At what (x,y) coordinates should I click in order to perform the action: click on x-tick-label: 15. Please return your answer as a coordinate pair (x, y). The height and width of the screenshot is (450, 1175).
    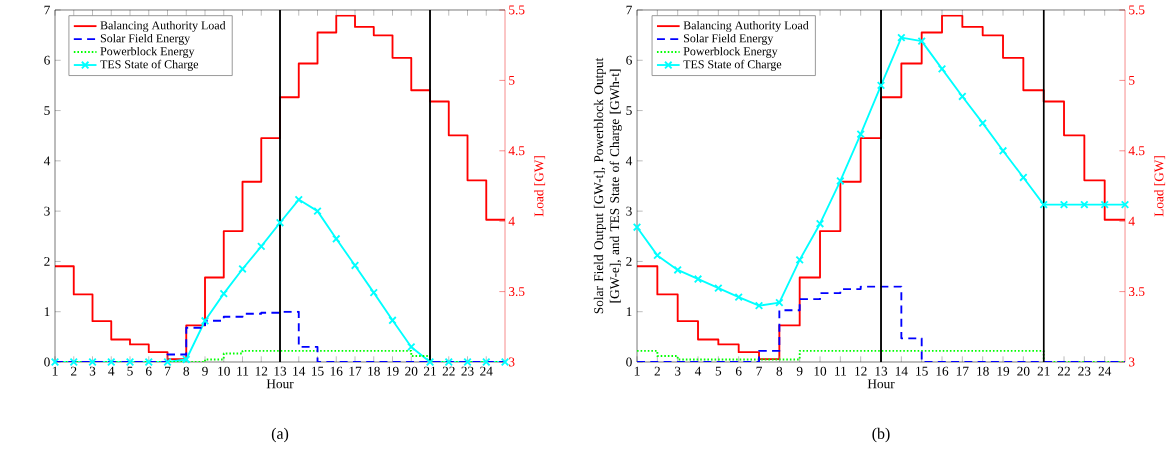
    Looking at the image, I should click on (318, 371).